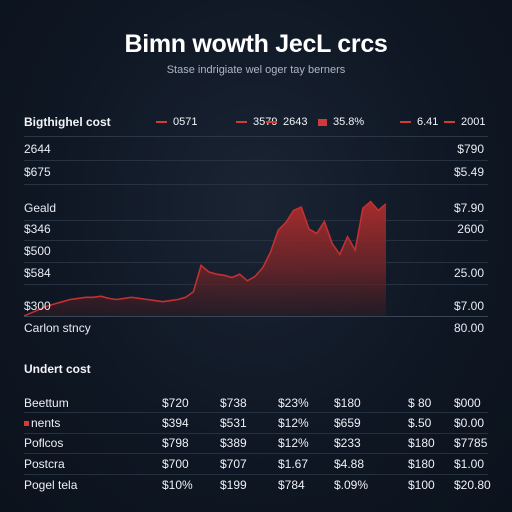 This screenshot has height=512, width=512. What do you see at coordinates (233, 464) in the screenshot?
I see `table-cell: $707` at bounding box center [233, 464].